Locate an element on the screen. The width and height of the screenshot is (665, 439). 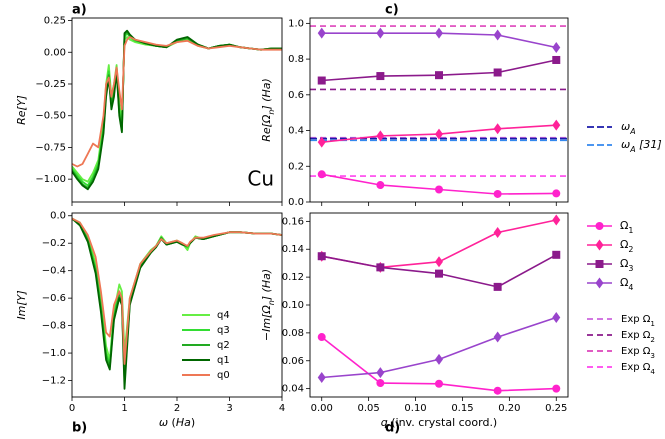
legend-label-q1: q1 is located at coordinates (223, 360).